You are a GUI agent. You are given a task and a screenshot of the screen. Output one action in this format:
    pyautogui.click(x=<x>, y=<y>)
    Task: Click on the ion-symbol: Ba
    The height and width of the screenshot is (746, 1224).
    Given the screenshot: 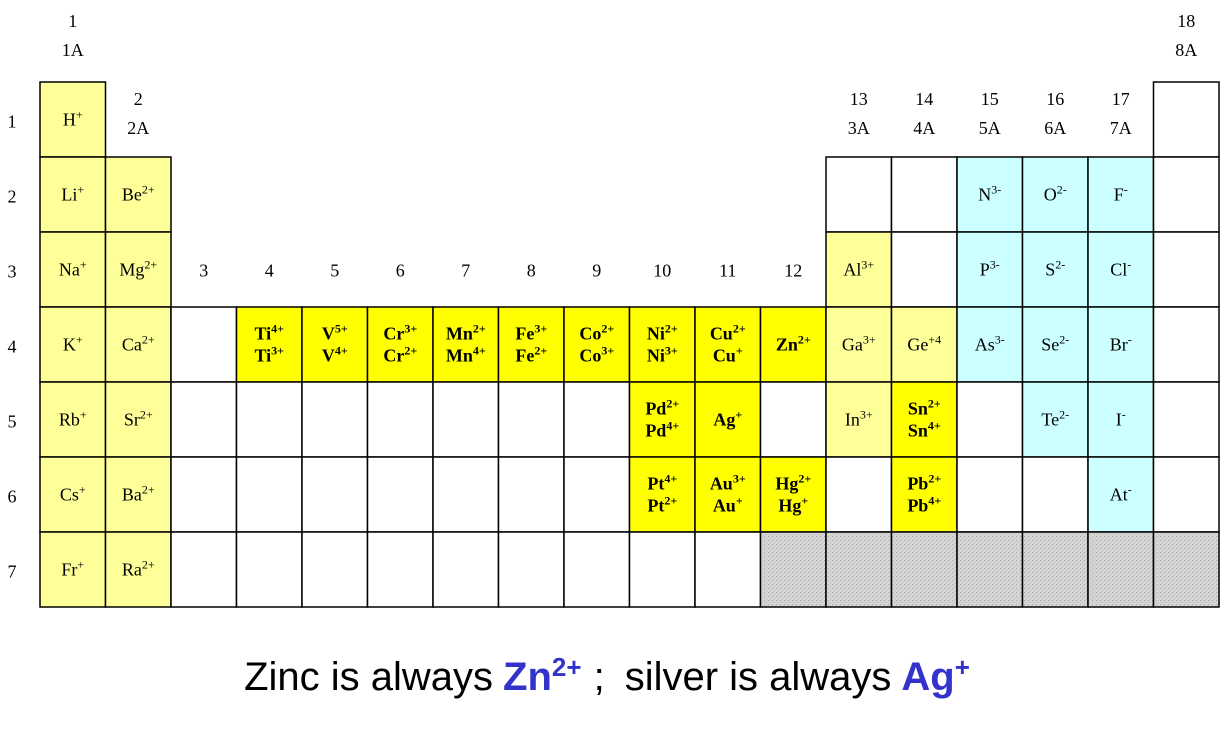 What is the action you would take?
    pyautogui.click(x=132, y=495)
    